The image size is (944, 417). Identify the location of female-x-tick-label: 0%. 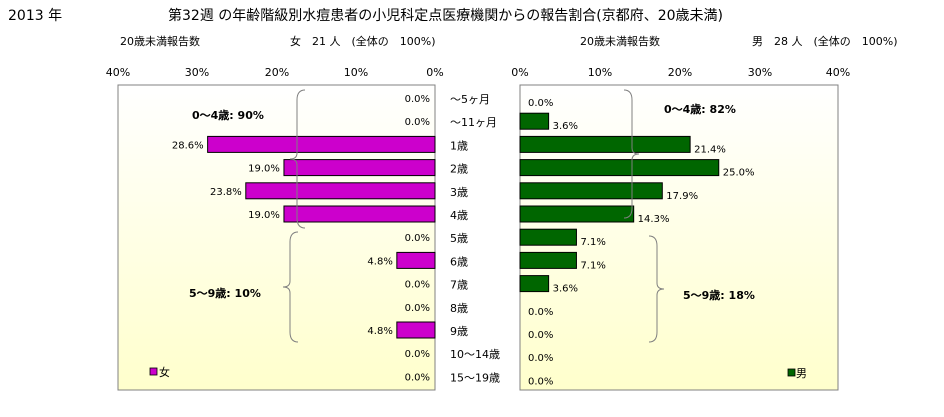
(434, 72).